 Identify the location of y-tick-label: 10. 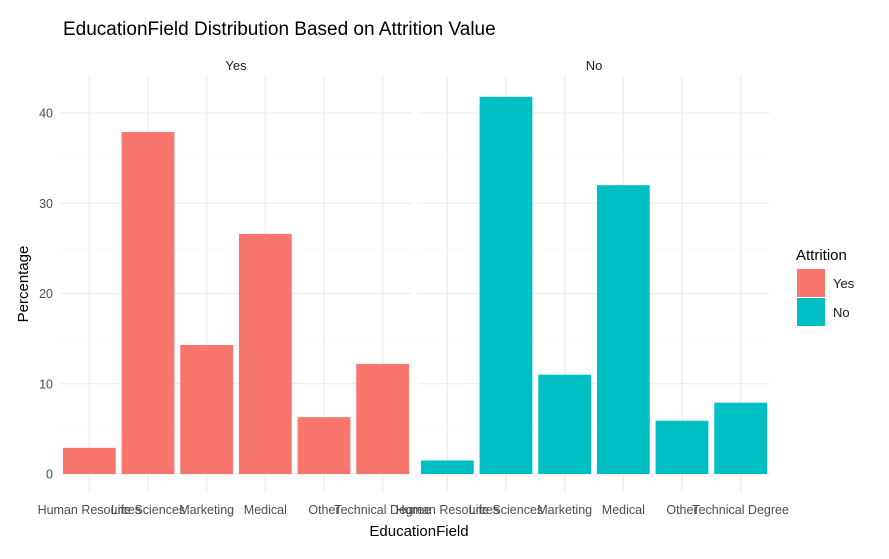
(46, 384).